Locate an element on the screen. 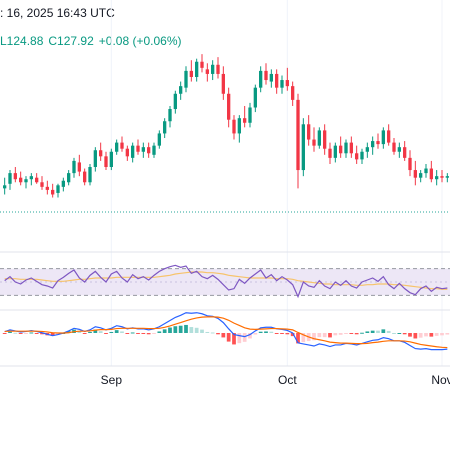 This screenshot has height=450, width=450. rsi-line is located at coordinates (226, 281).